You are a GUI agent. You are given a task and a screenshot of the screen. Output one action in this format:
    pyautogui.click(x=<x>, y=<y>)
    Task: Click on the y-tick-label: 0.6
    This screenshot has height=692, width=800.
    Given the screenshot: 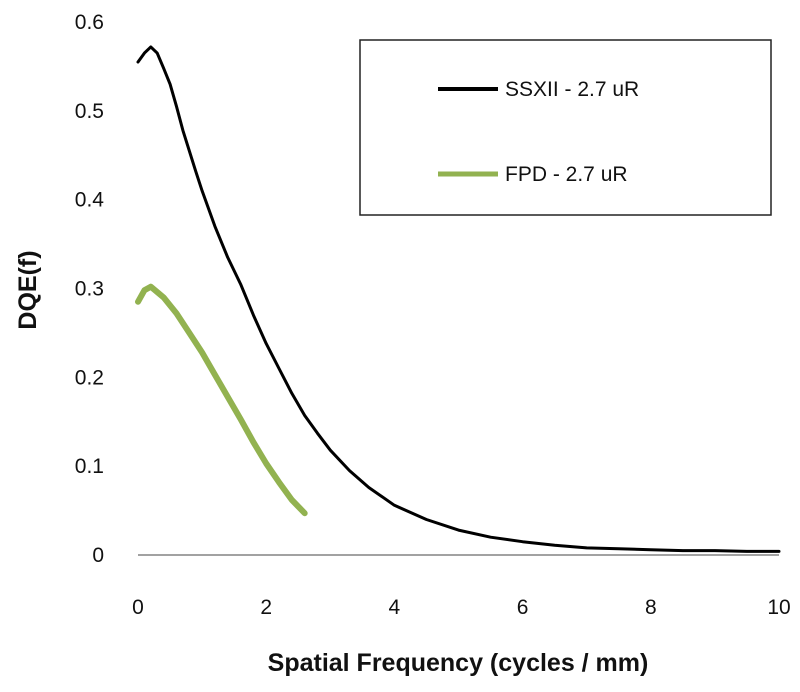 What is the action you would take?
    pyautogui.click(x=89, y=22)
    